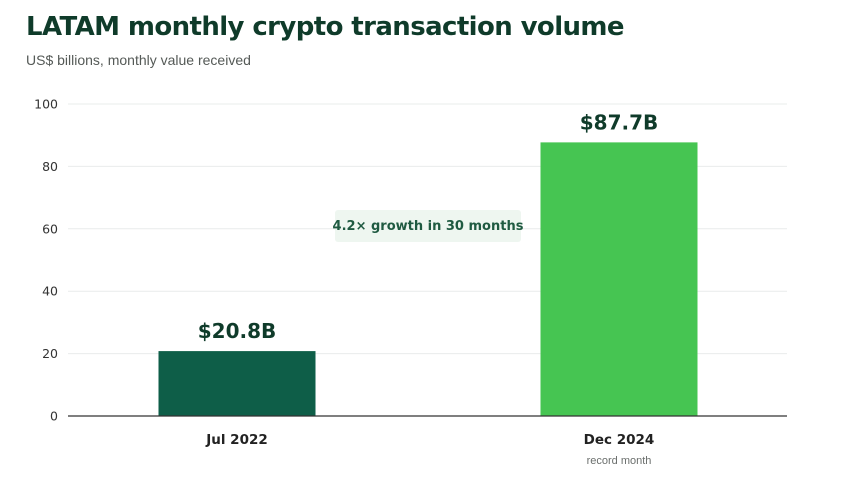  I want to click on chart-subtitle: US$ billions, monthly value received, so click(138, 60).